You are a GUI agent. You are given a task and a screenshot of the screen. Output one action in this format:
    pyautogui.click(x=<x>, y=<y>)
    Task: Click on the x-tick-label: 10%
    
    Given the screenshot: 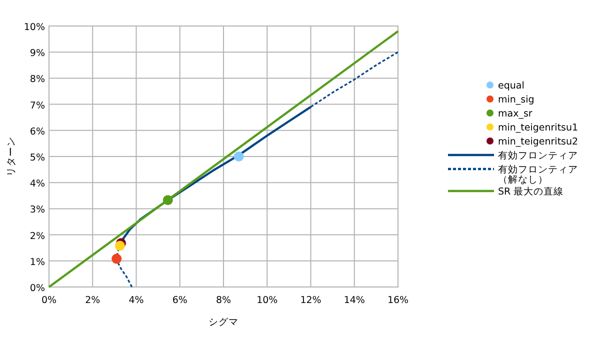 What is the action you would take?
    pyautogui.click(x=267, y=300)
    